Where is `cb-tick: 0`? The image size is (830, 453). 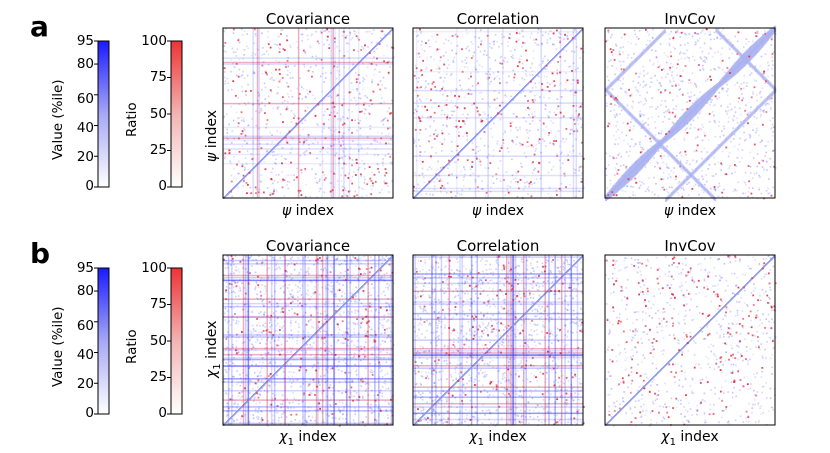
cb-tick: 0 is located at coordinates (162, 186).